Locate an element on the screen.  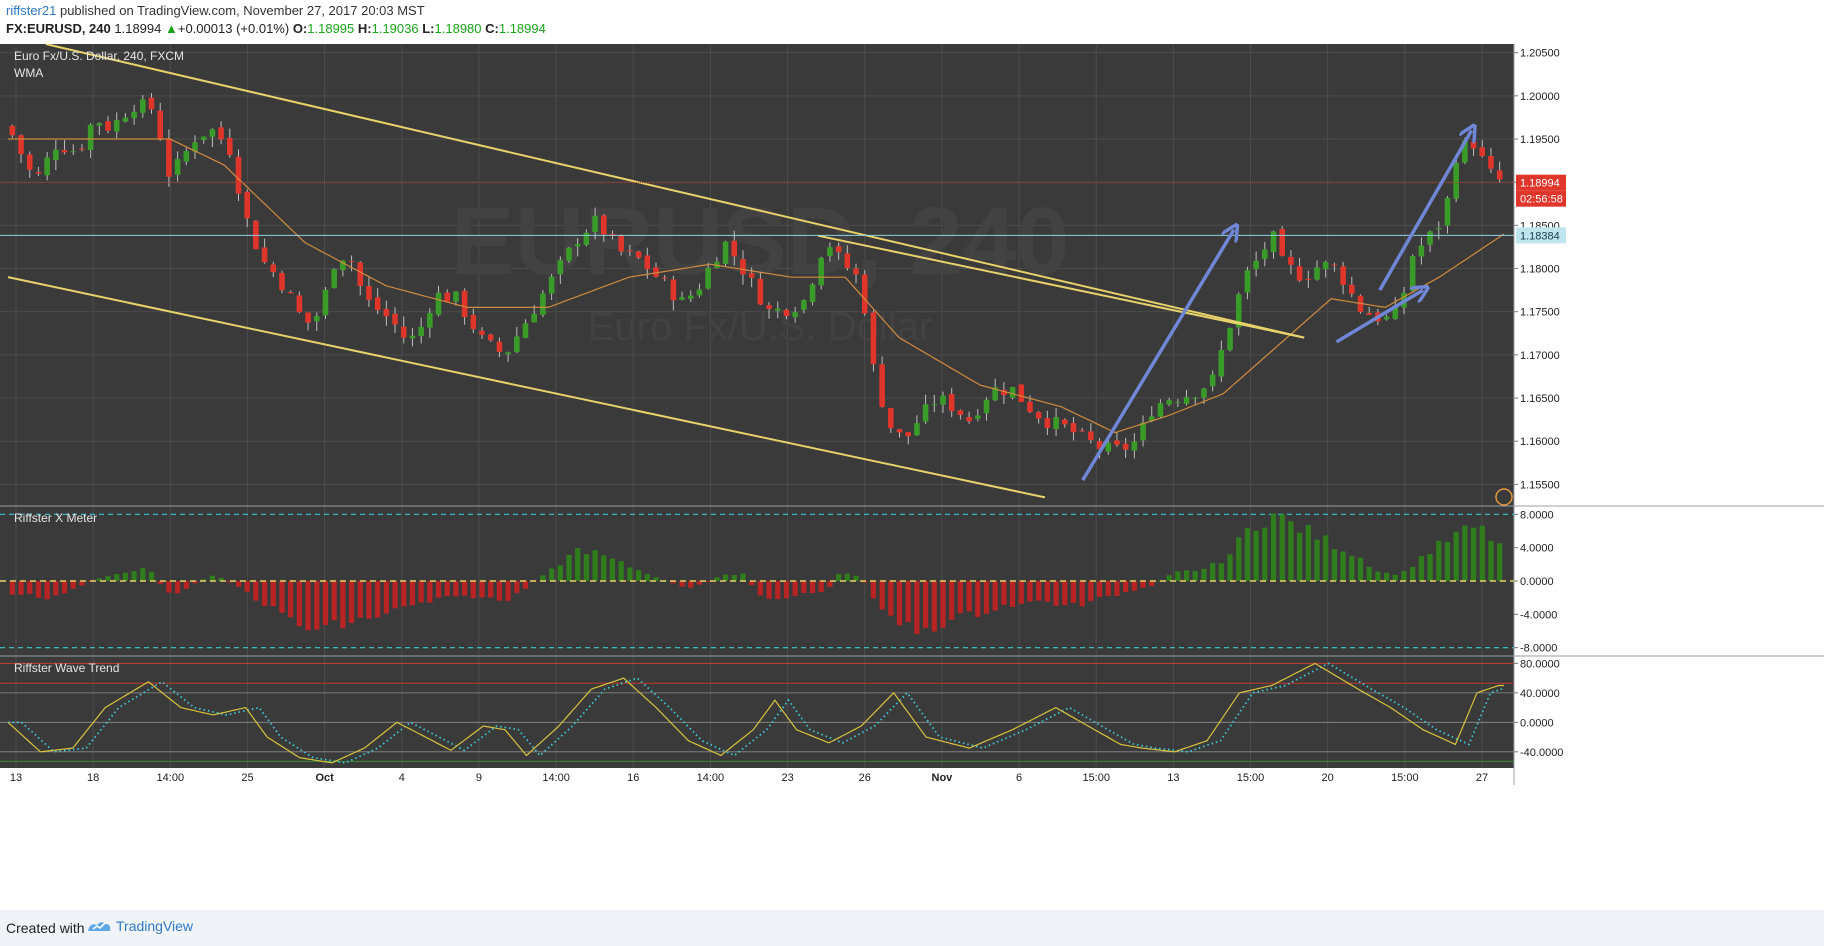
y-tick-label: 1.16000 is located at coordinates (1540, 442).